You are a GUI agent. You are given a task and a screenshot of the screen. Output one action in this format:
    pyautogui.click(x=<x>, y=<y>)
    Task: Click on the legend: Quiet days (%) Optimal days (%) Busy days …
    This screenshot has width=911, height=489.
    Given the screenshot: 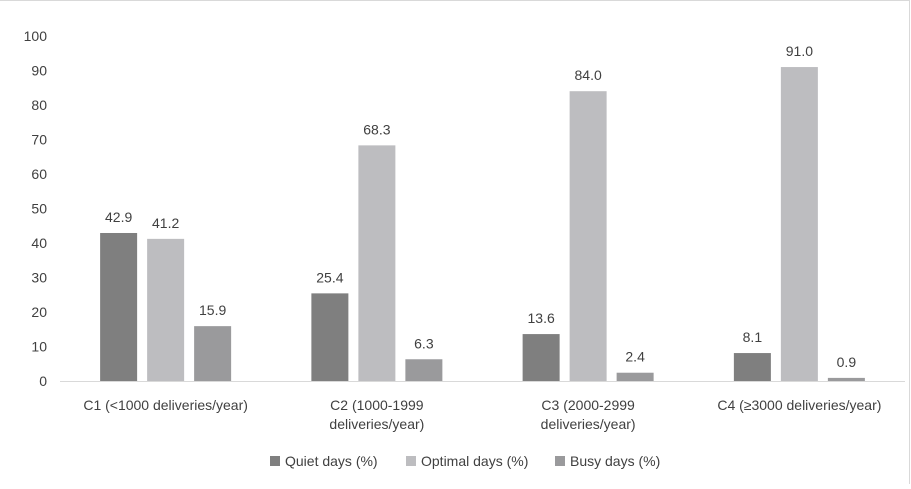 What is the action you would take?
    pyautogui.click(x=465, y=461)
    